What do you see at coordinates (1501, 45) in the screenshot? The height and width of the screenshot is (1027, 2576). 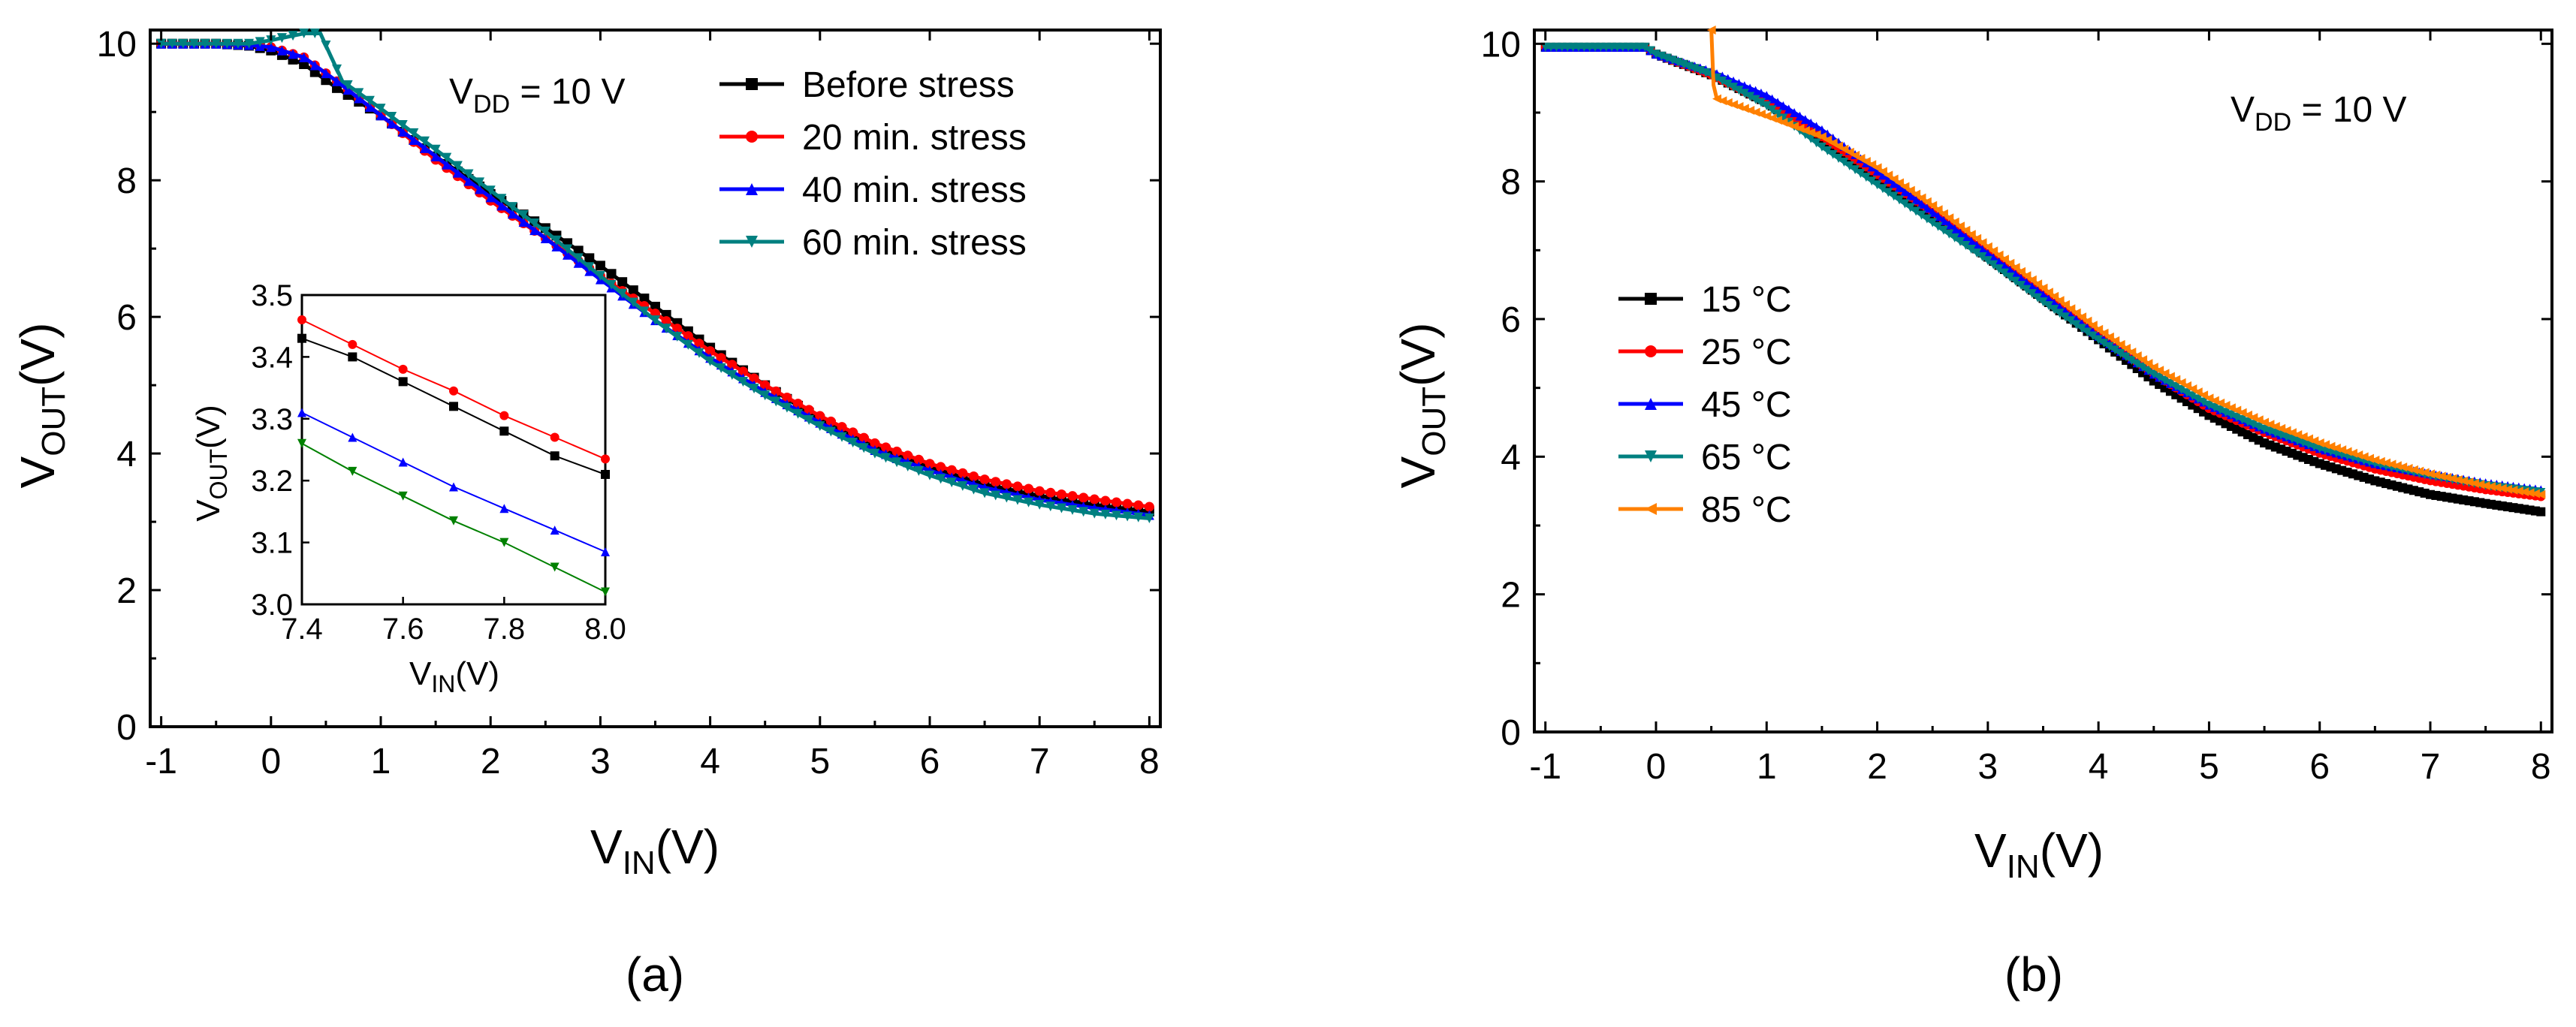 I see `b-y-tick-label: 10` at bounding box center [1501, 45].